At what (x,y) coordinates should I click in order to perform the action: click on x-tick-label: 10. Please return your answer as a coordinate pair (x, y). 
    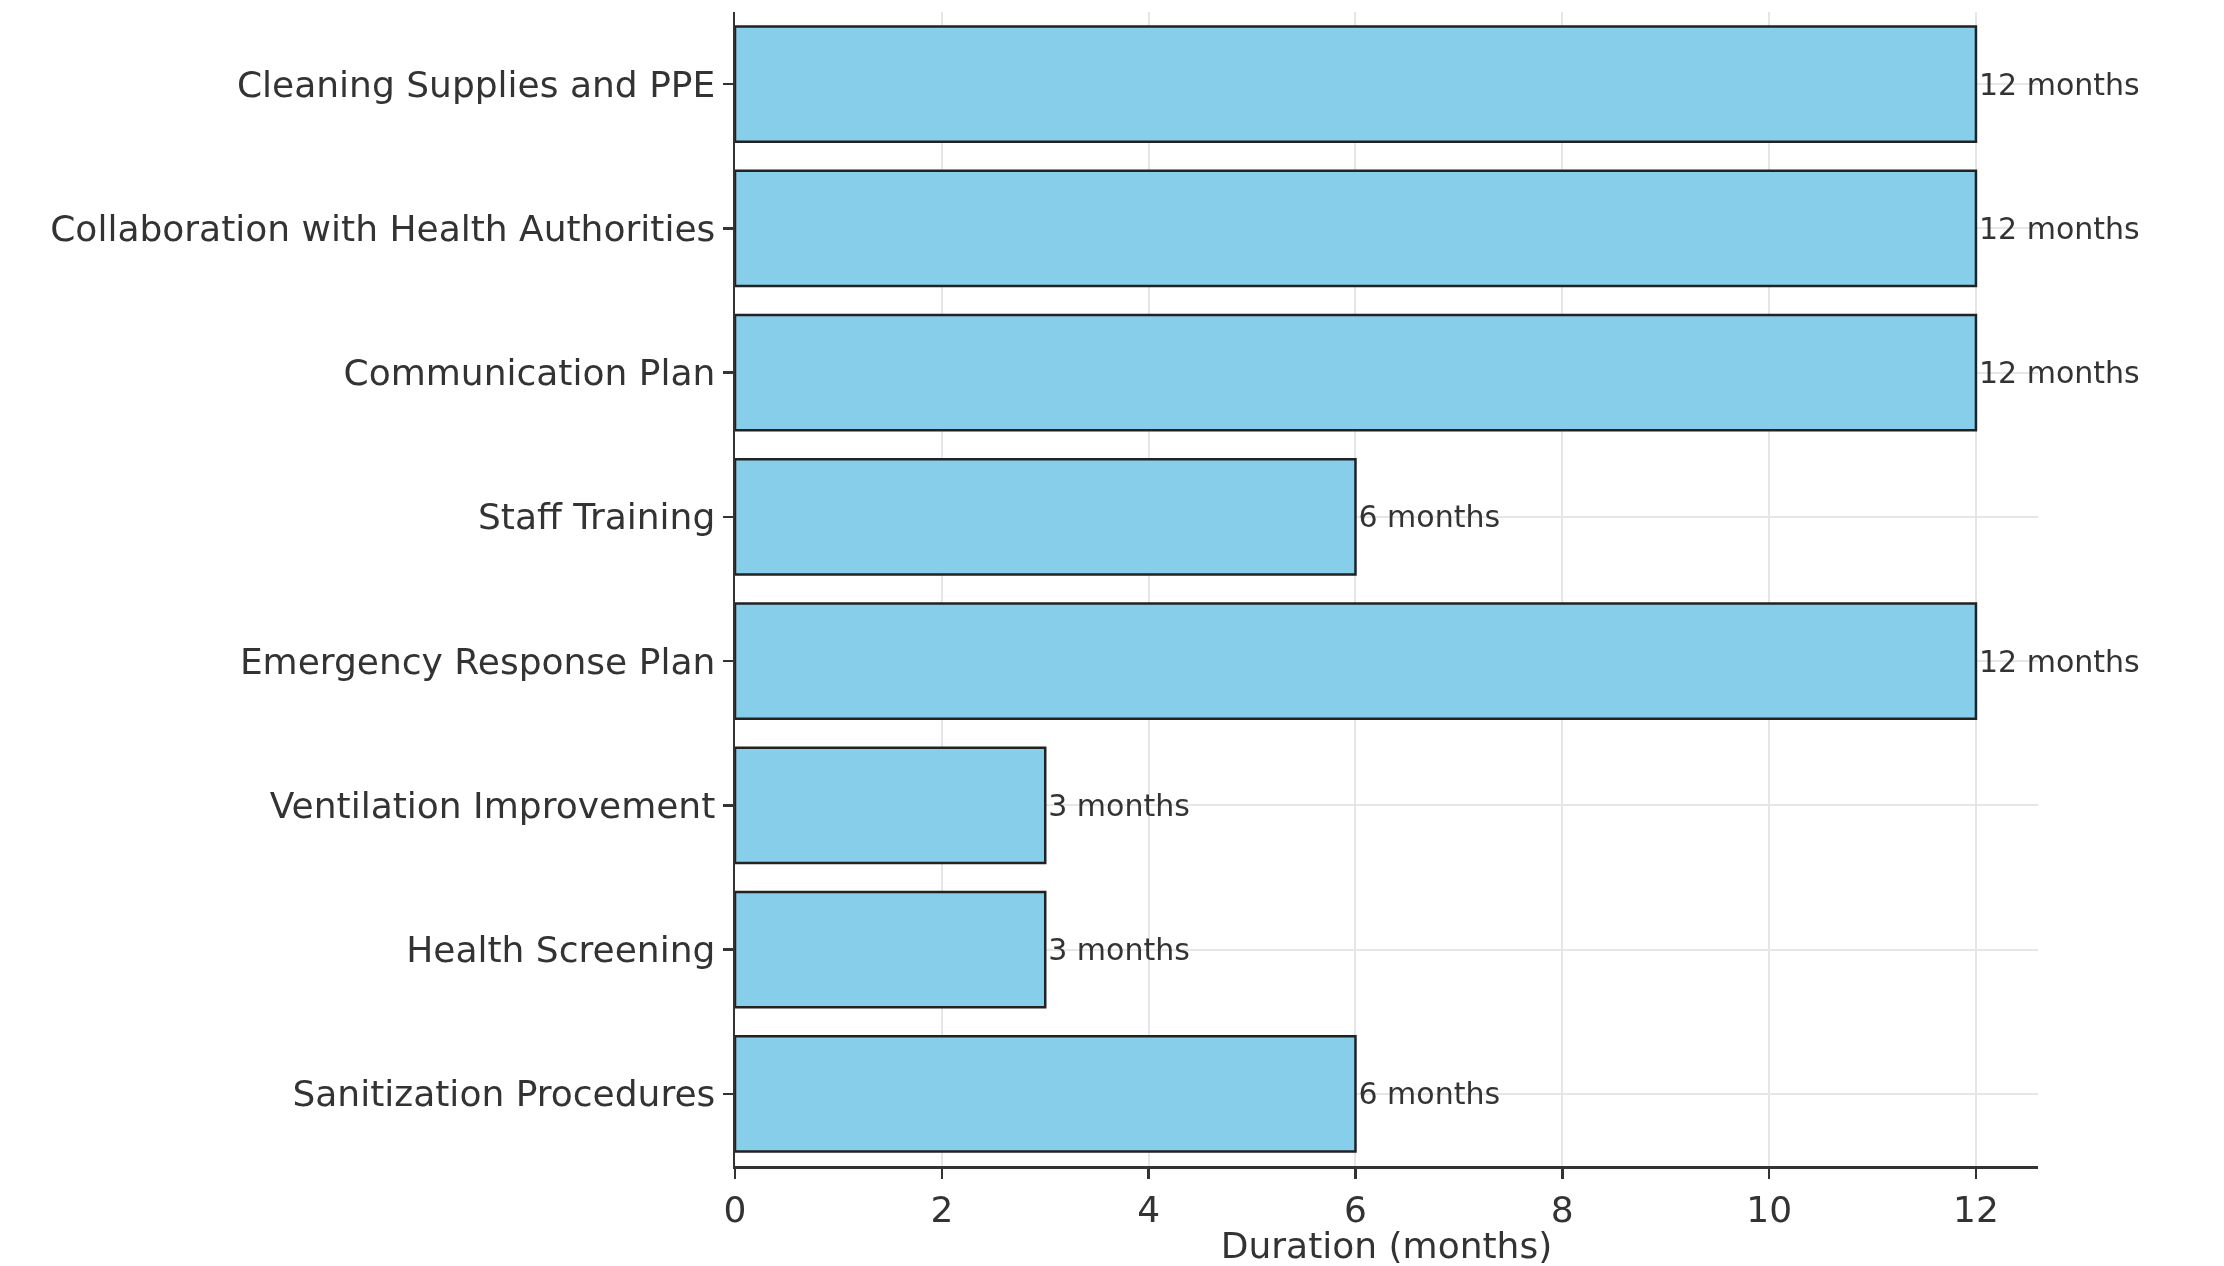
    Looking at the image, I should click on (1769, 1209).